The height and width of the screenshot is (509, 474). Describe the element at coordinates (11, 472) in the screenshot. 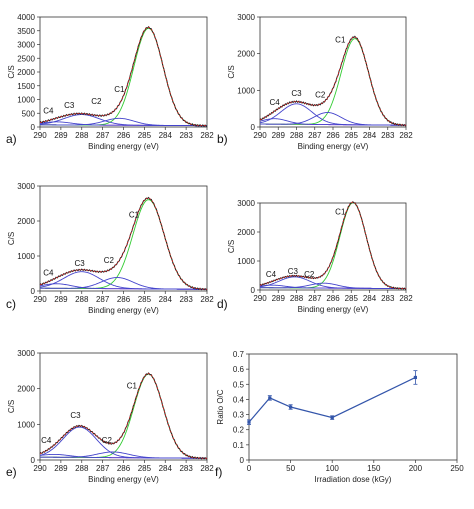

I see `panel-label: e)` at that location.